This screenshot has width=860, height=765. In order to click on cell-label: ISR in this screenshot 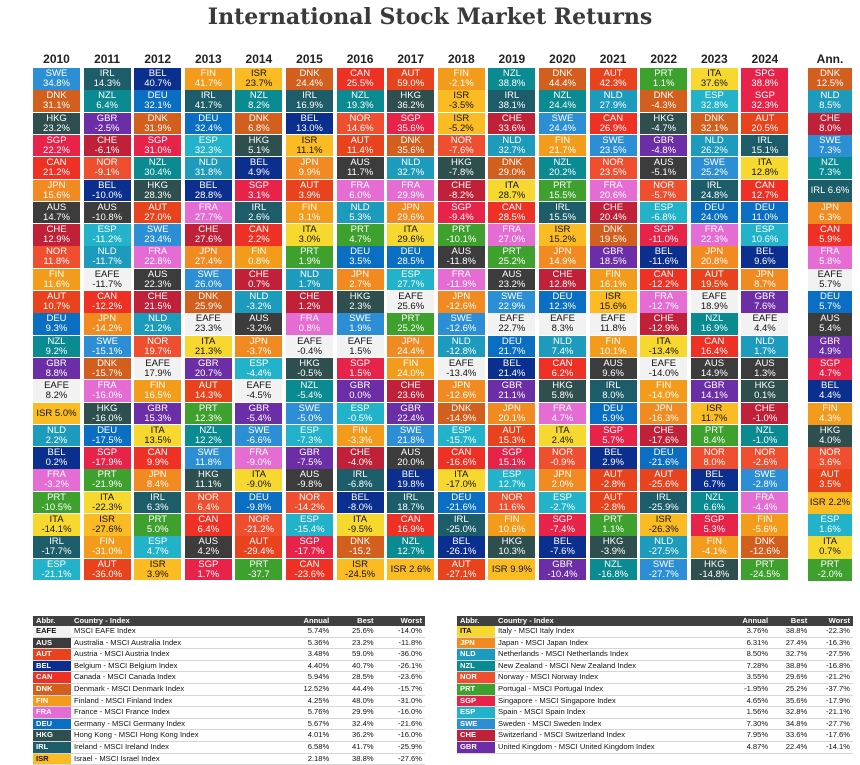, I will do `click(461, 118)`.